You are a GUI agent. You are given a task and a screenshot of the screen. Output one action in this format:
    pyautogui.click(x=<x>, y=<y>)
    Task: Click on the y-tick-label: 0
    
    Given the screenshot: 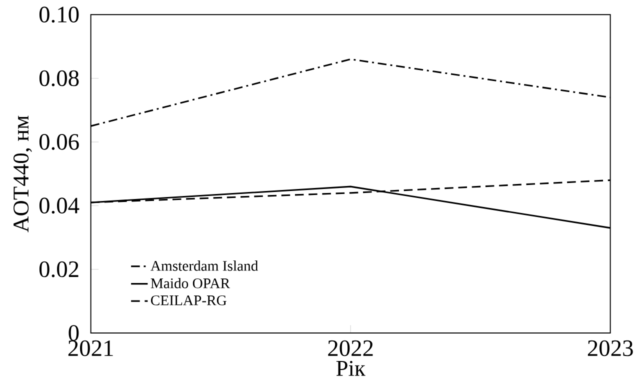 What is the action you would take?
    pyautogui.click(x=73, y=333)
    